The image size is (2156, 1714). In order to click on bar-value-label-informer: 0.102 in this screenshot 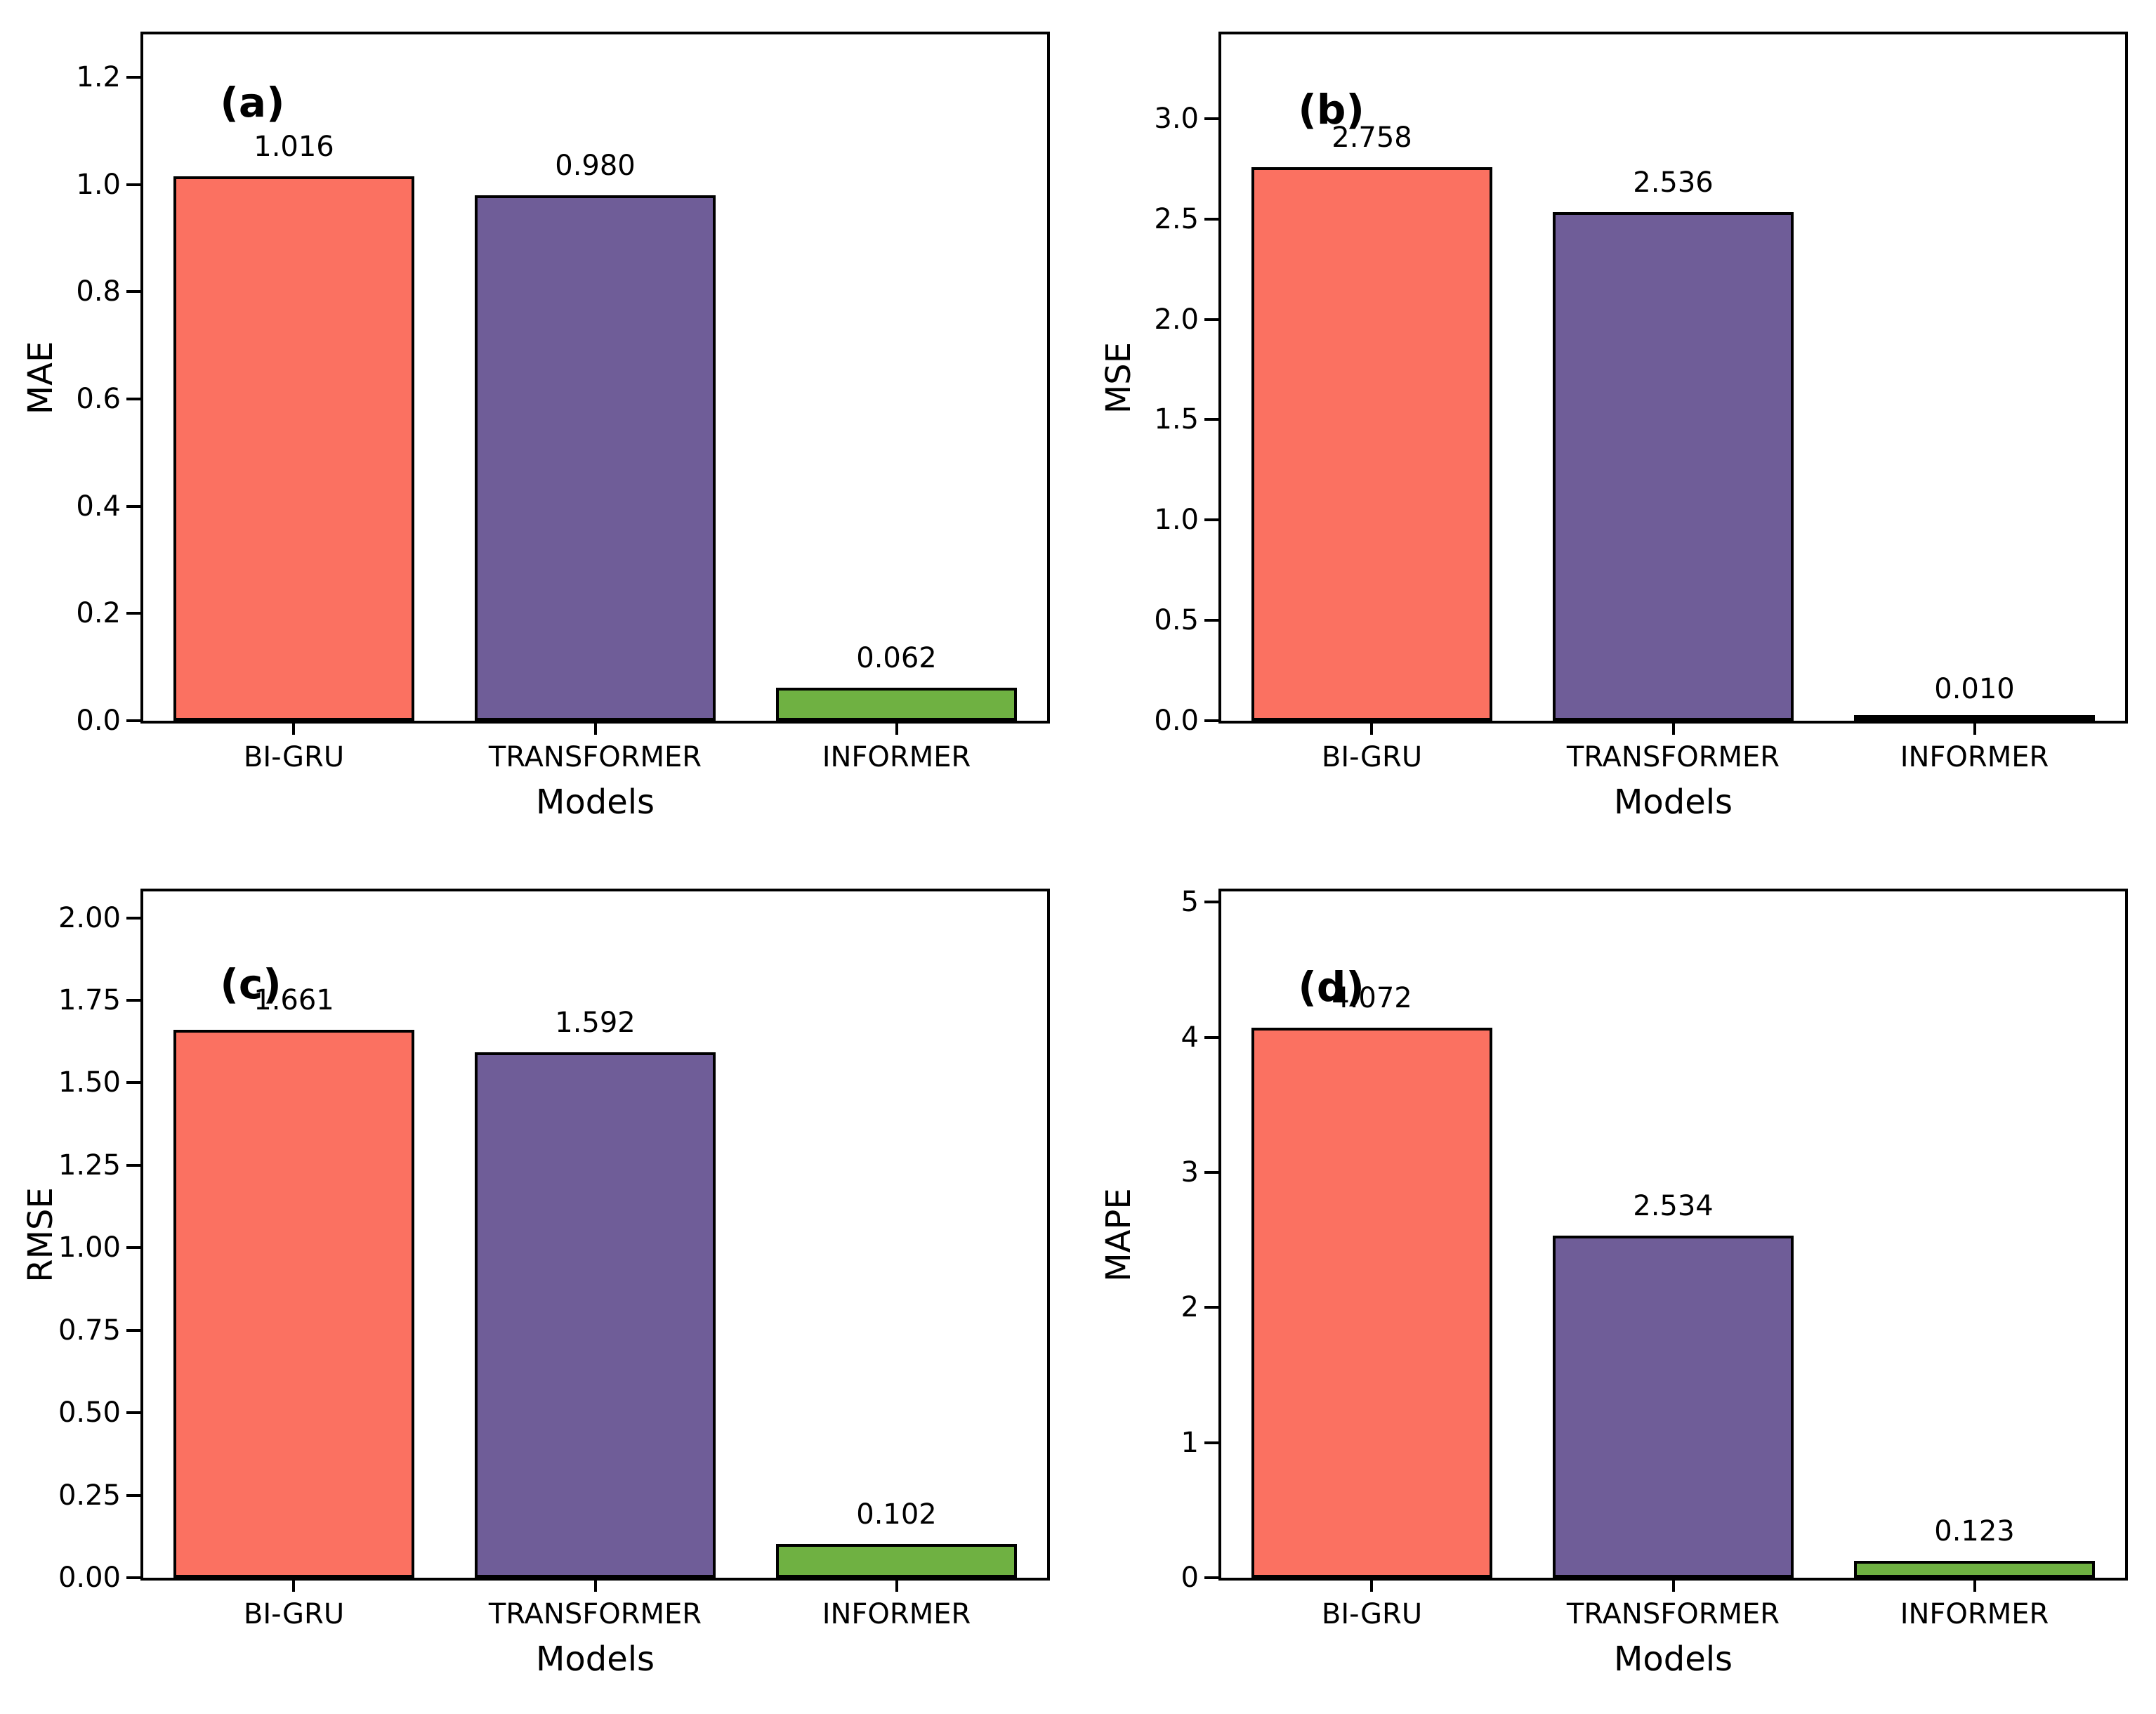, I will do `click(896, 1515)`.